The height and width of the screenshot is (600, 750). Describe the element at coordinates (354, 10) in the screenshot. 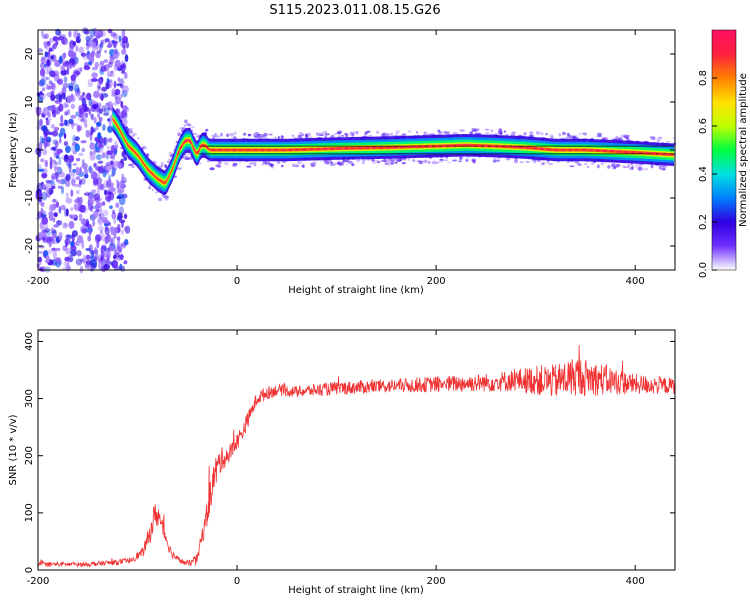

I see `figure-title: S115.2023.011.08.15.G26` at that location.